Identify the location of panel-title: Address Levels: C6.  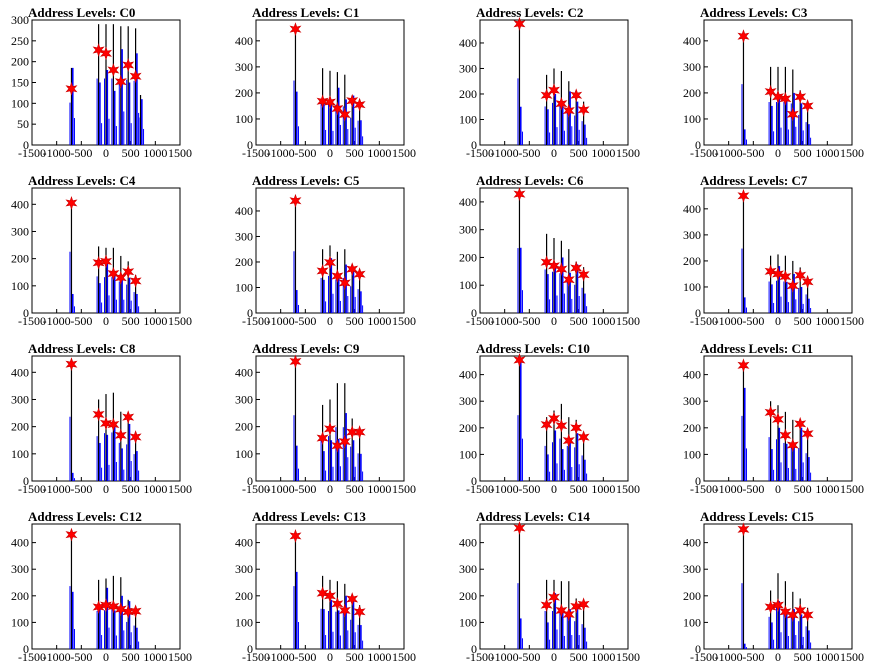
(530, 180).